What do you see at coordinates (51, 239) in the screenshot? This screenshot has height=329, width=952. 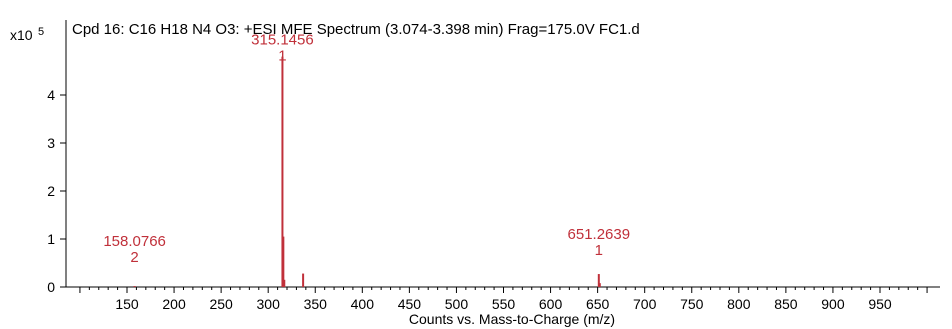 I see `y-tick-label: 1` at bounding box center [51, 239].